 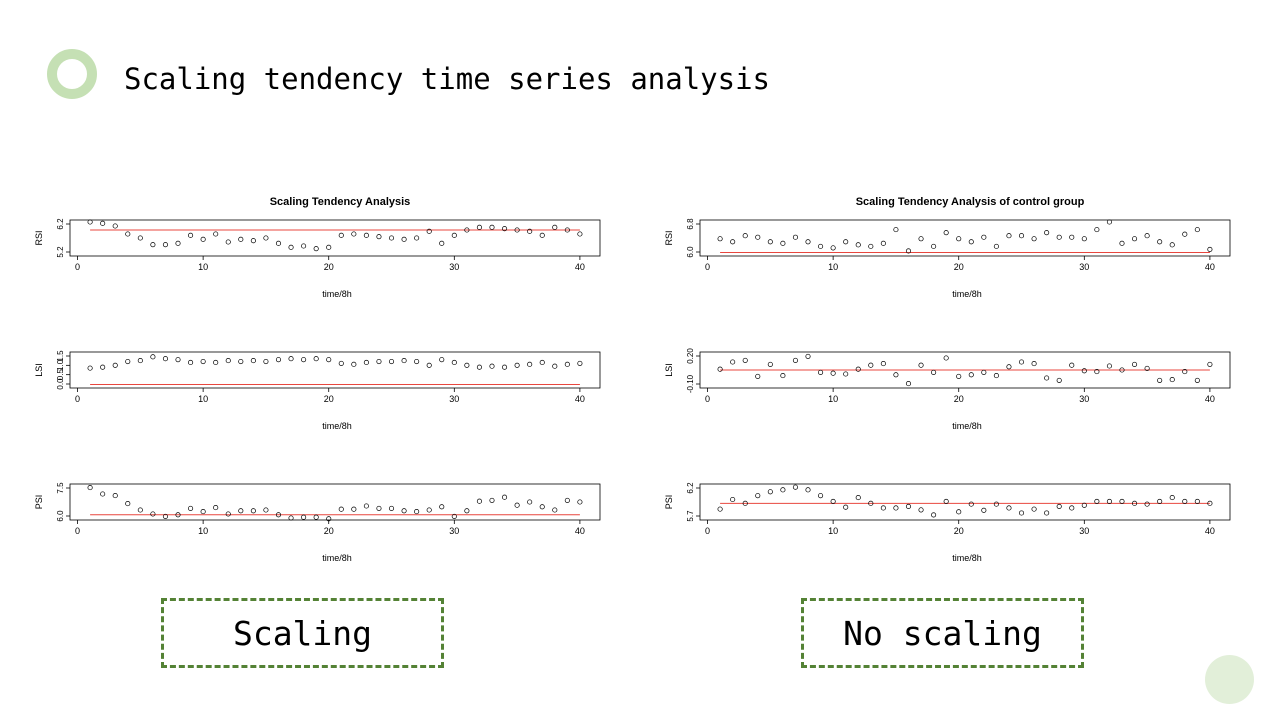 I want to click on panel-psi: 0 10 20 30 40 5.7 6.2 PSI time/8h, so click(x=947, y=522).